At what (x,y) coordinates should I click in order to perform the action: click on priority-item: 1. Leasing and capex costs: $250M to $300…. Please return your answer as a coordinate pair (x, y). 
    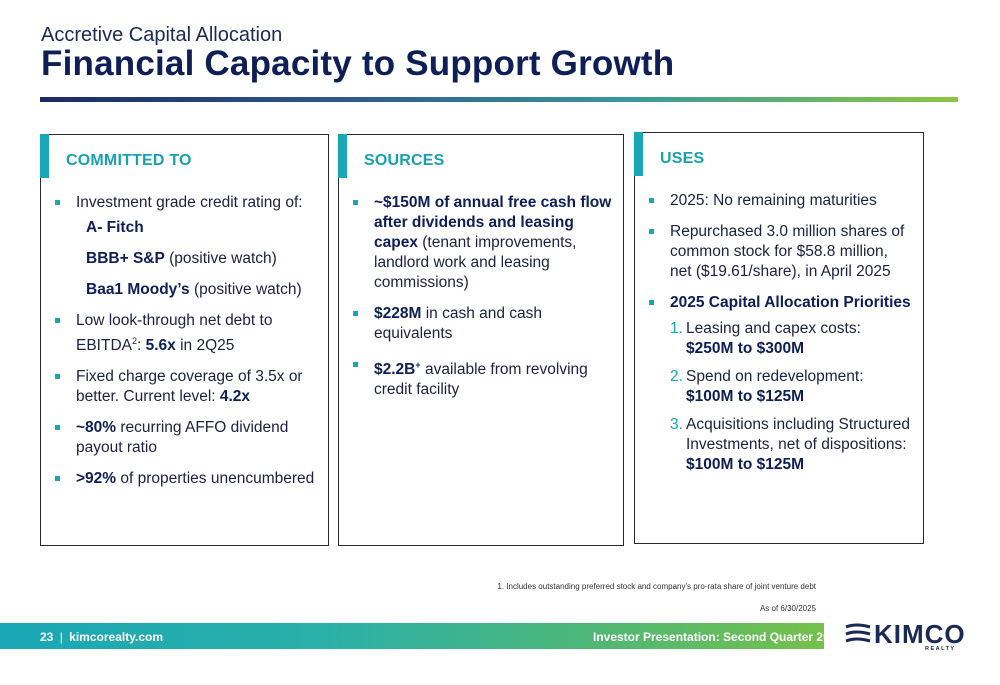
    Looking at the image, I should click on (765, 338).